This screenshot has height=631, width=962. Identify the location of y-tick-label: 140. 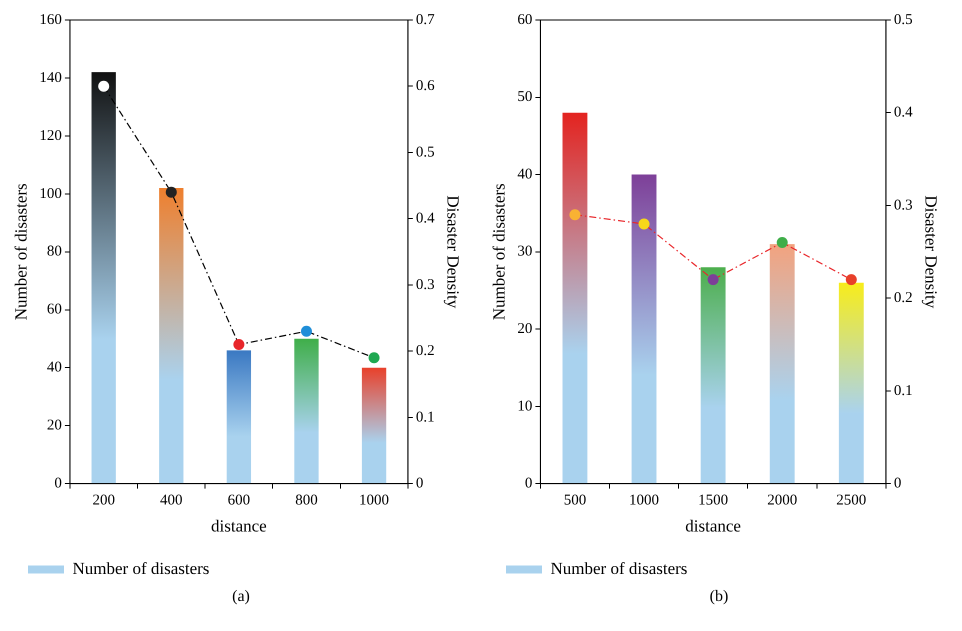
(50, 78).